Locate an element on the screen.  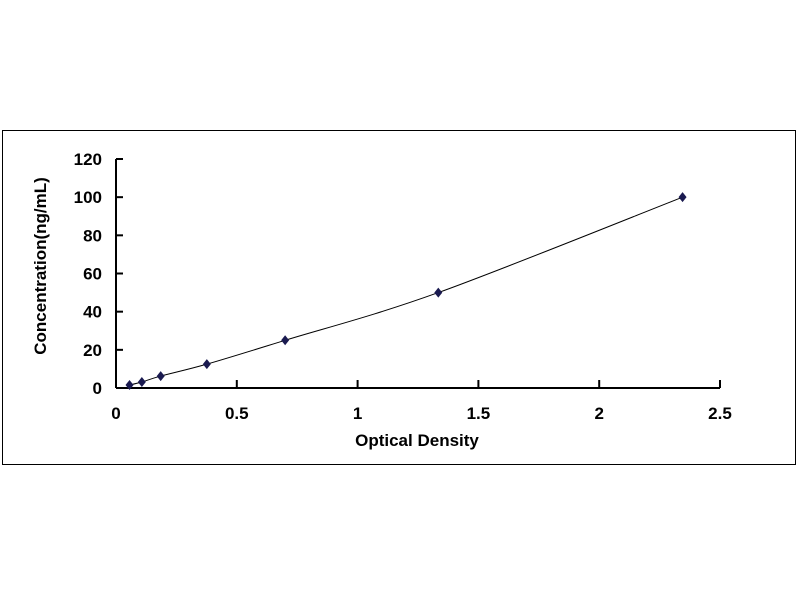
x-tick-label: 2.5 is located at coordinates (720, 413).